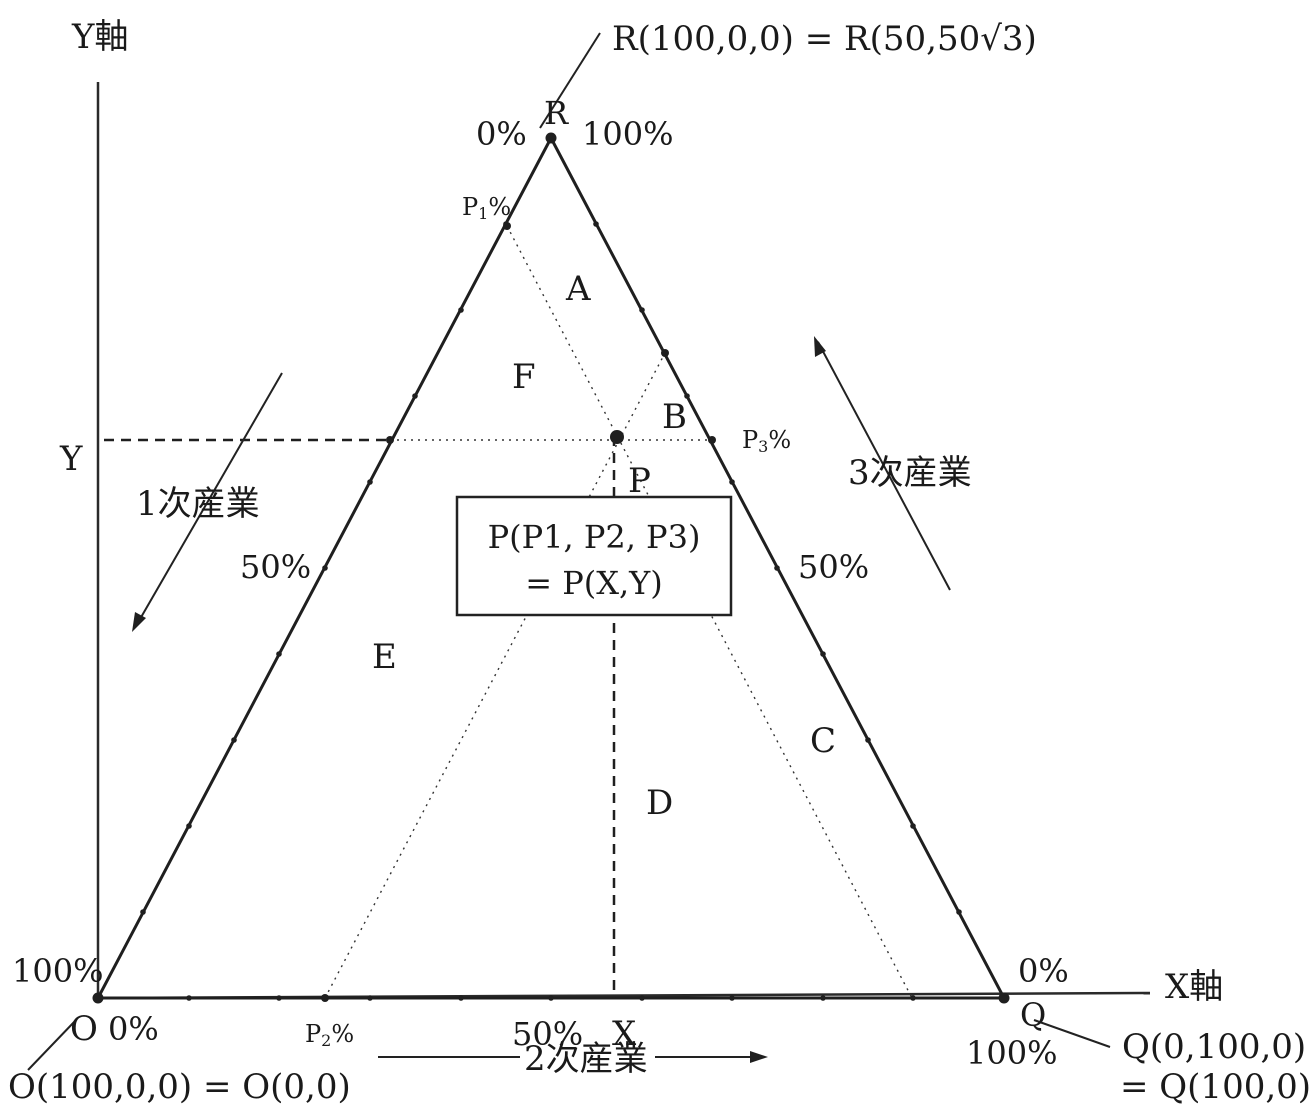  What do you see at coordinates (578, 289) in the screenshot?
I see `region-a-label: A` at bounding box center [578, 289].